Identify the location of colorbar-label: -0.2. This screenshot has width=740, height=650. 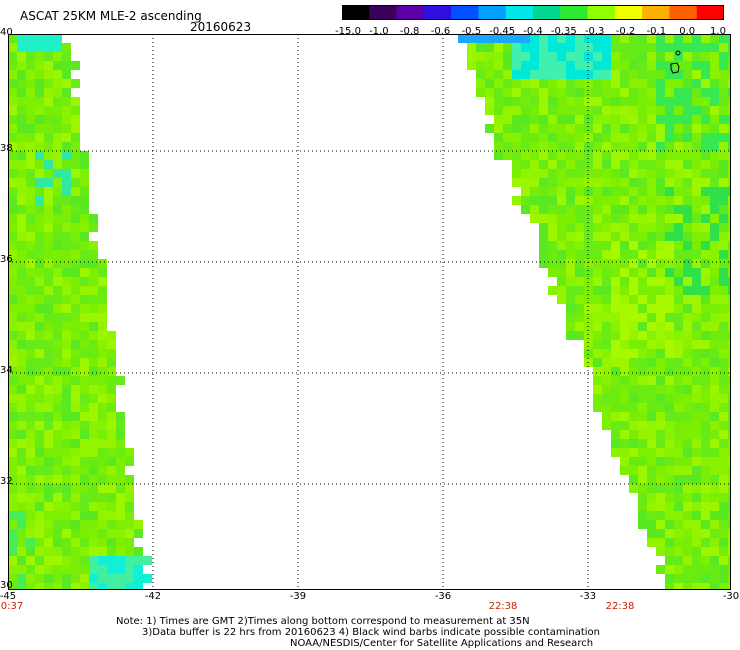
(625, 31).